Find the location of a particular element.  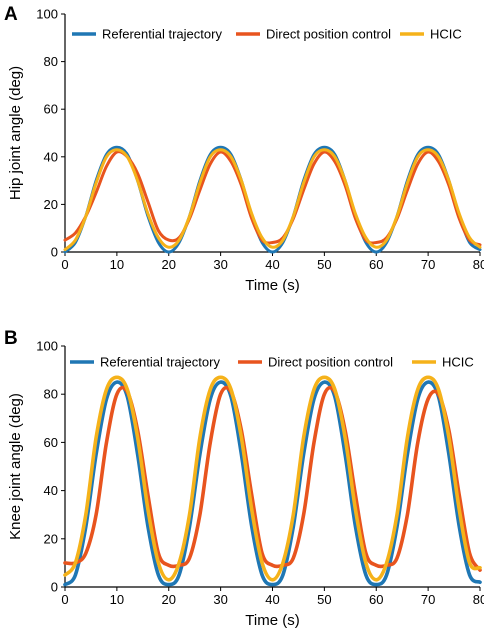

panel-a-letter: A is located at coordinates (11, 14).